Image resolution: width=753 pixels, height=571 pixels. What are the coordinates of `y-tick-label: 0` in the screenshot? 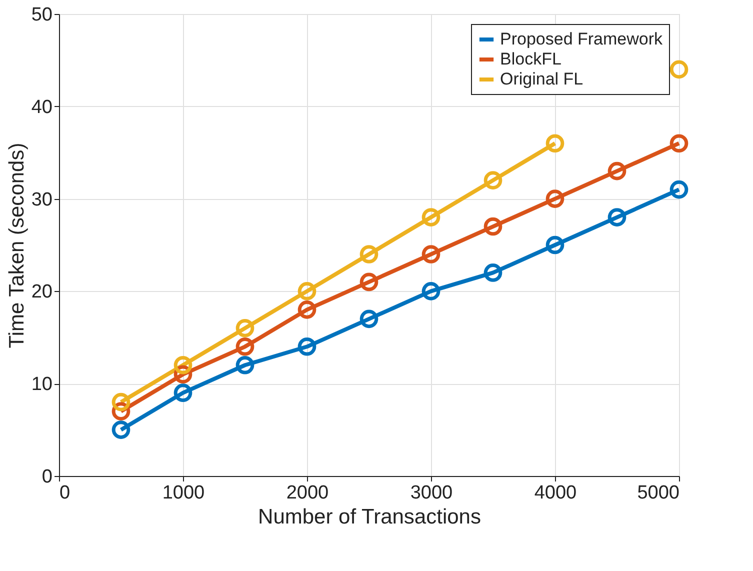 It's located at (47, 477).